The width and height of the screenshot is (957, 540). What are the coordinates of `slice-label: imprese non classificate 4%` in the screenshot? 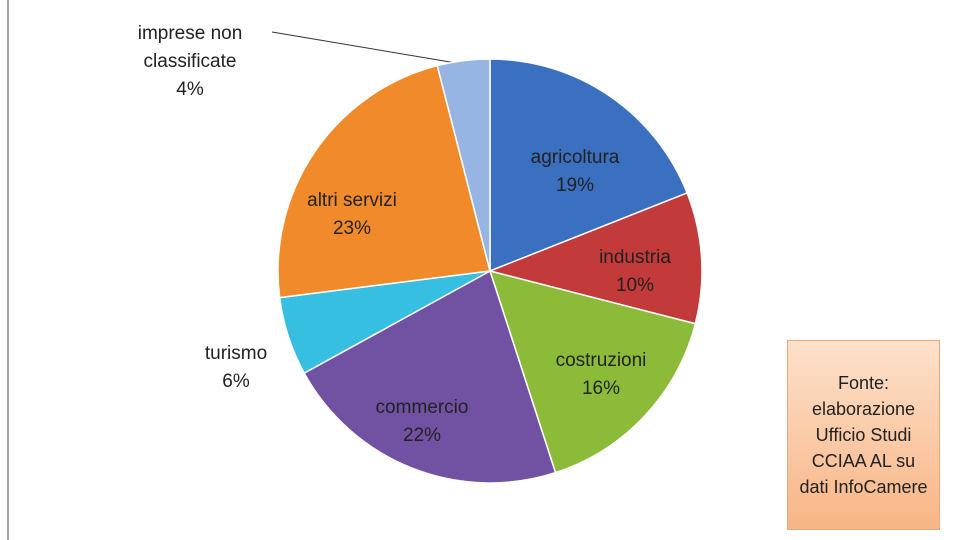 It's located at (190, 62).